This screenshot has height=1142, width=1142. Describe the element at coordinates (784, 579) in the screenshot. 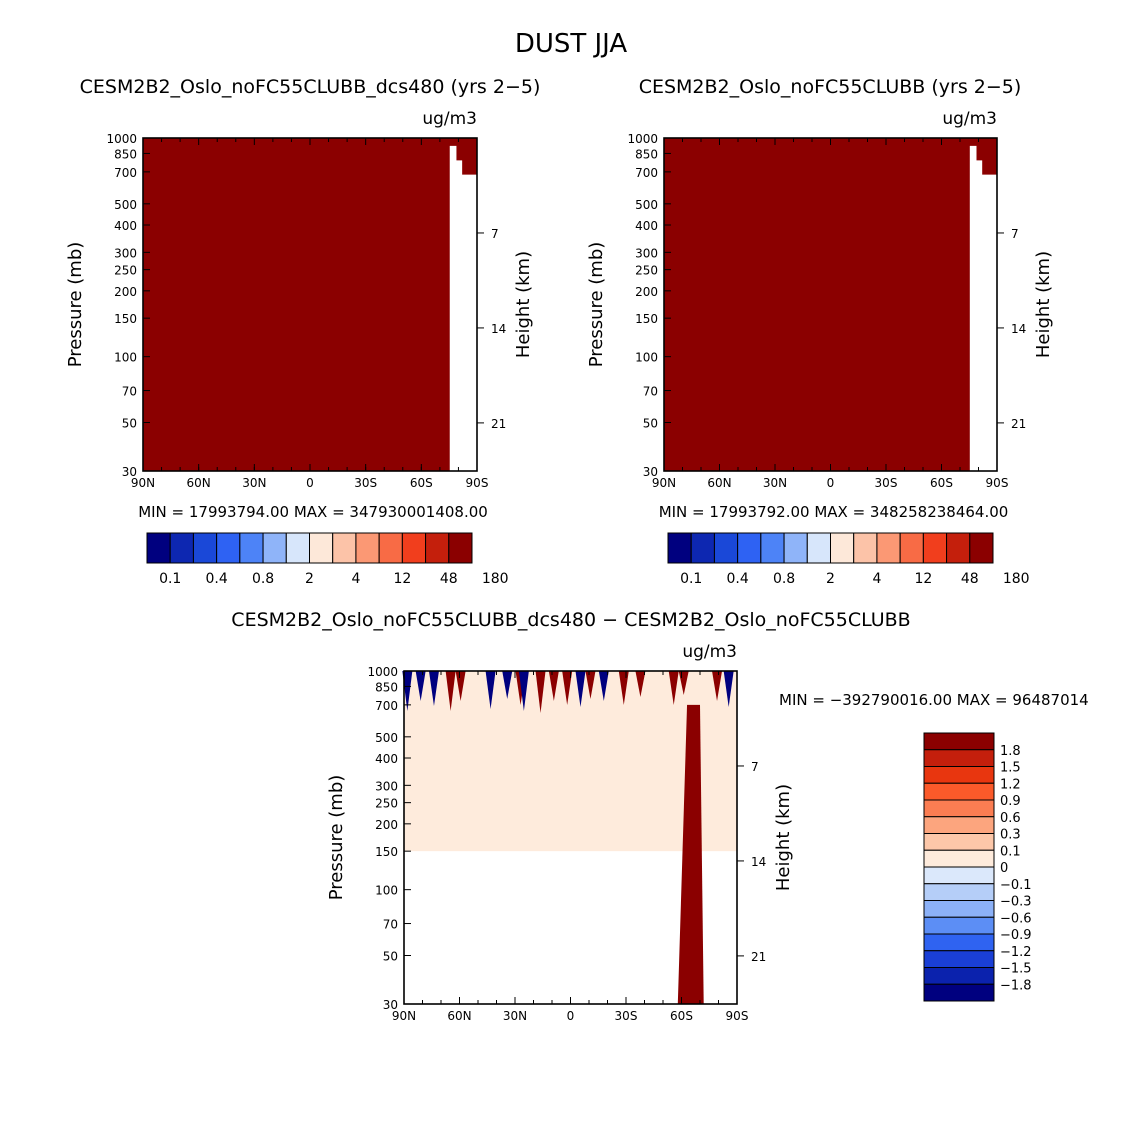

I see `colorbar-label: 0.8` at that location.